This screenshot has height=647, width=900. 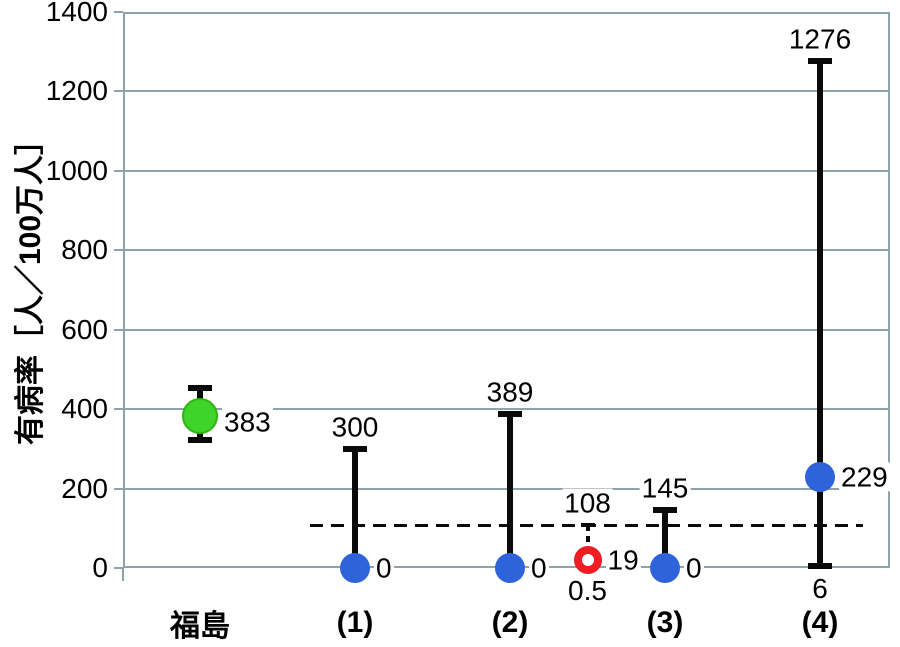 What do you see at coordinates (587, 503) in the screenshot?
I see `ci-high-label-unlabeled-open-point: 108` at bounding box center [587, 503].